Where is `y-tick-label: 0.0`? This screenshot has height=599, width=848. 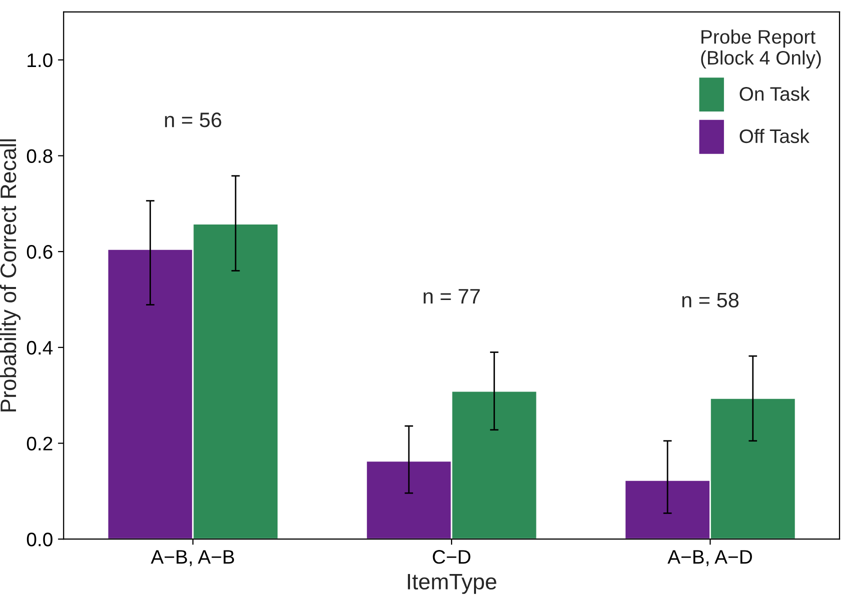 y-tick-label: 0.0 is located at coordinates (39, 539).